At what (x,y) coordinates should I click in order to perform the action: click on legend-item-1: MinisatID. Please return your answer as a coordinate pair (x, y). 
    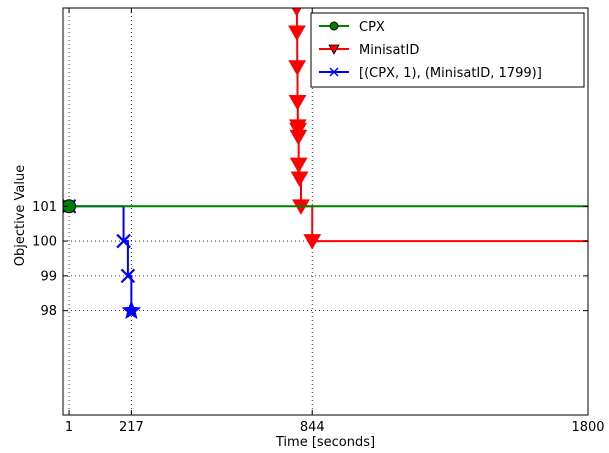
    Looking at the image, I should click on (369, 50).